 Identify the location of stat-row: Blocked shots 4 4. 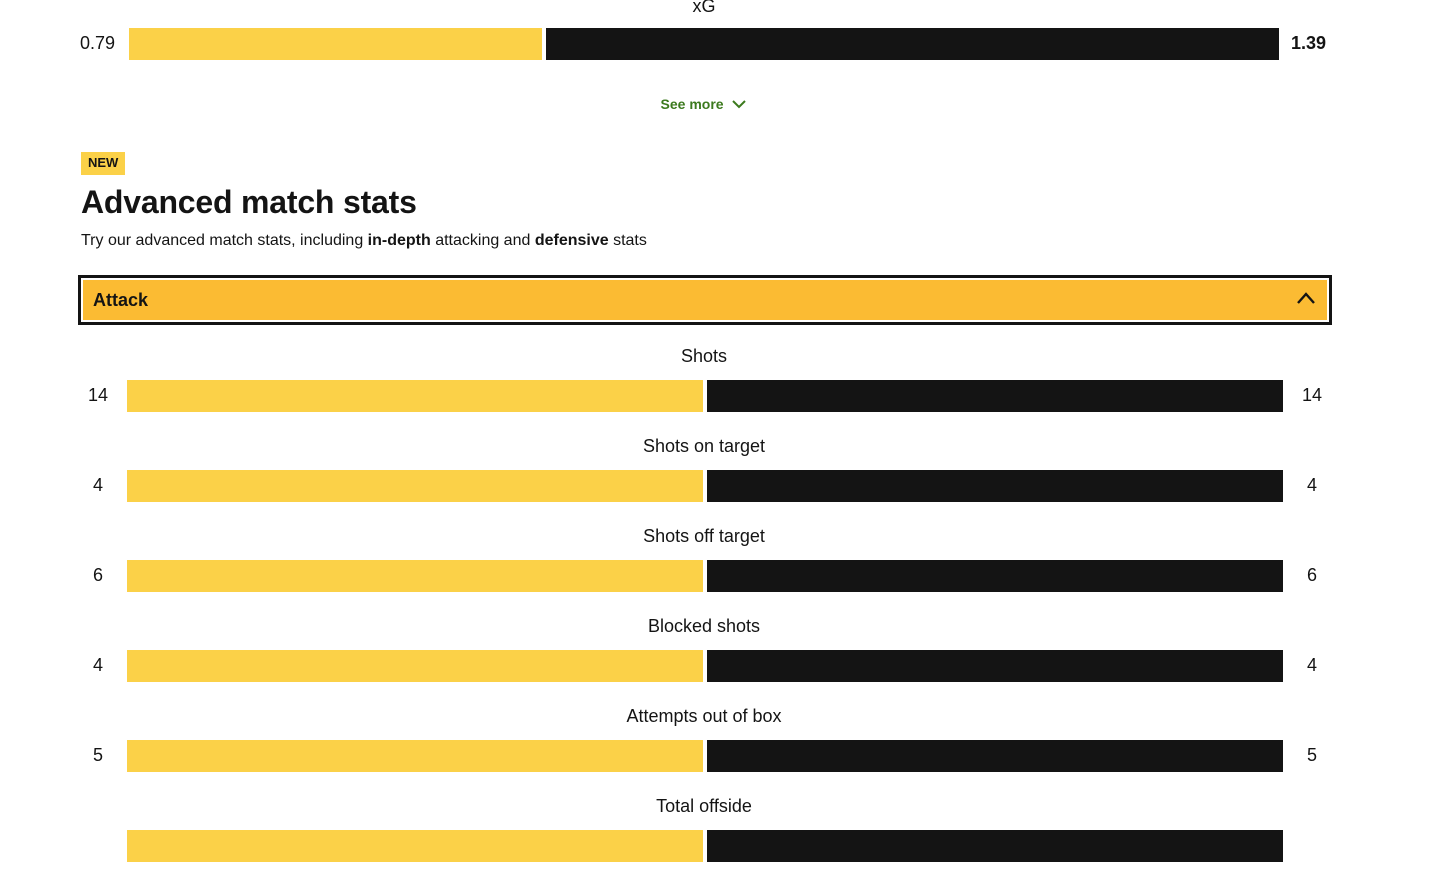
(720, 655).